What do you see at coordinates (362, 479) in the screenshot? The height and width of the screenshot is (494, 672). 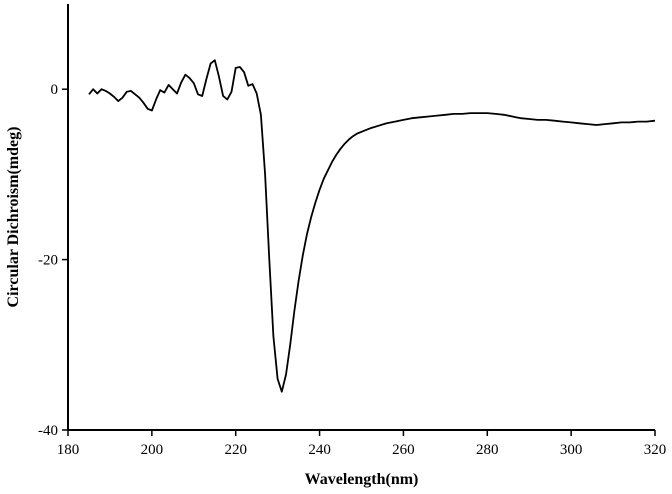 I see `x-axis-title: Wavelength(nm)` at bounding box center [362, 479].